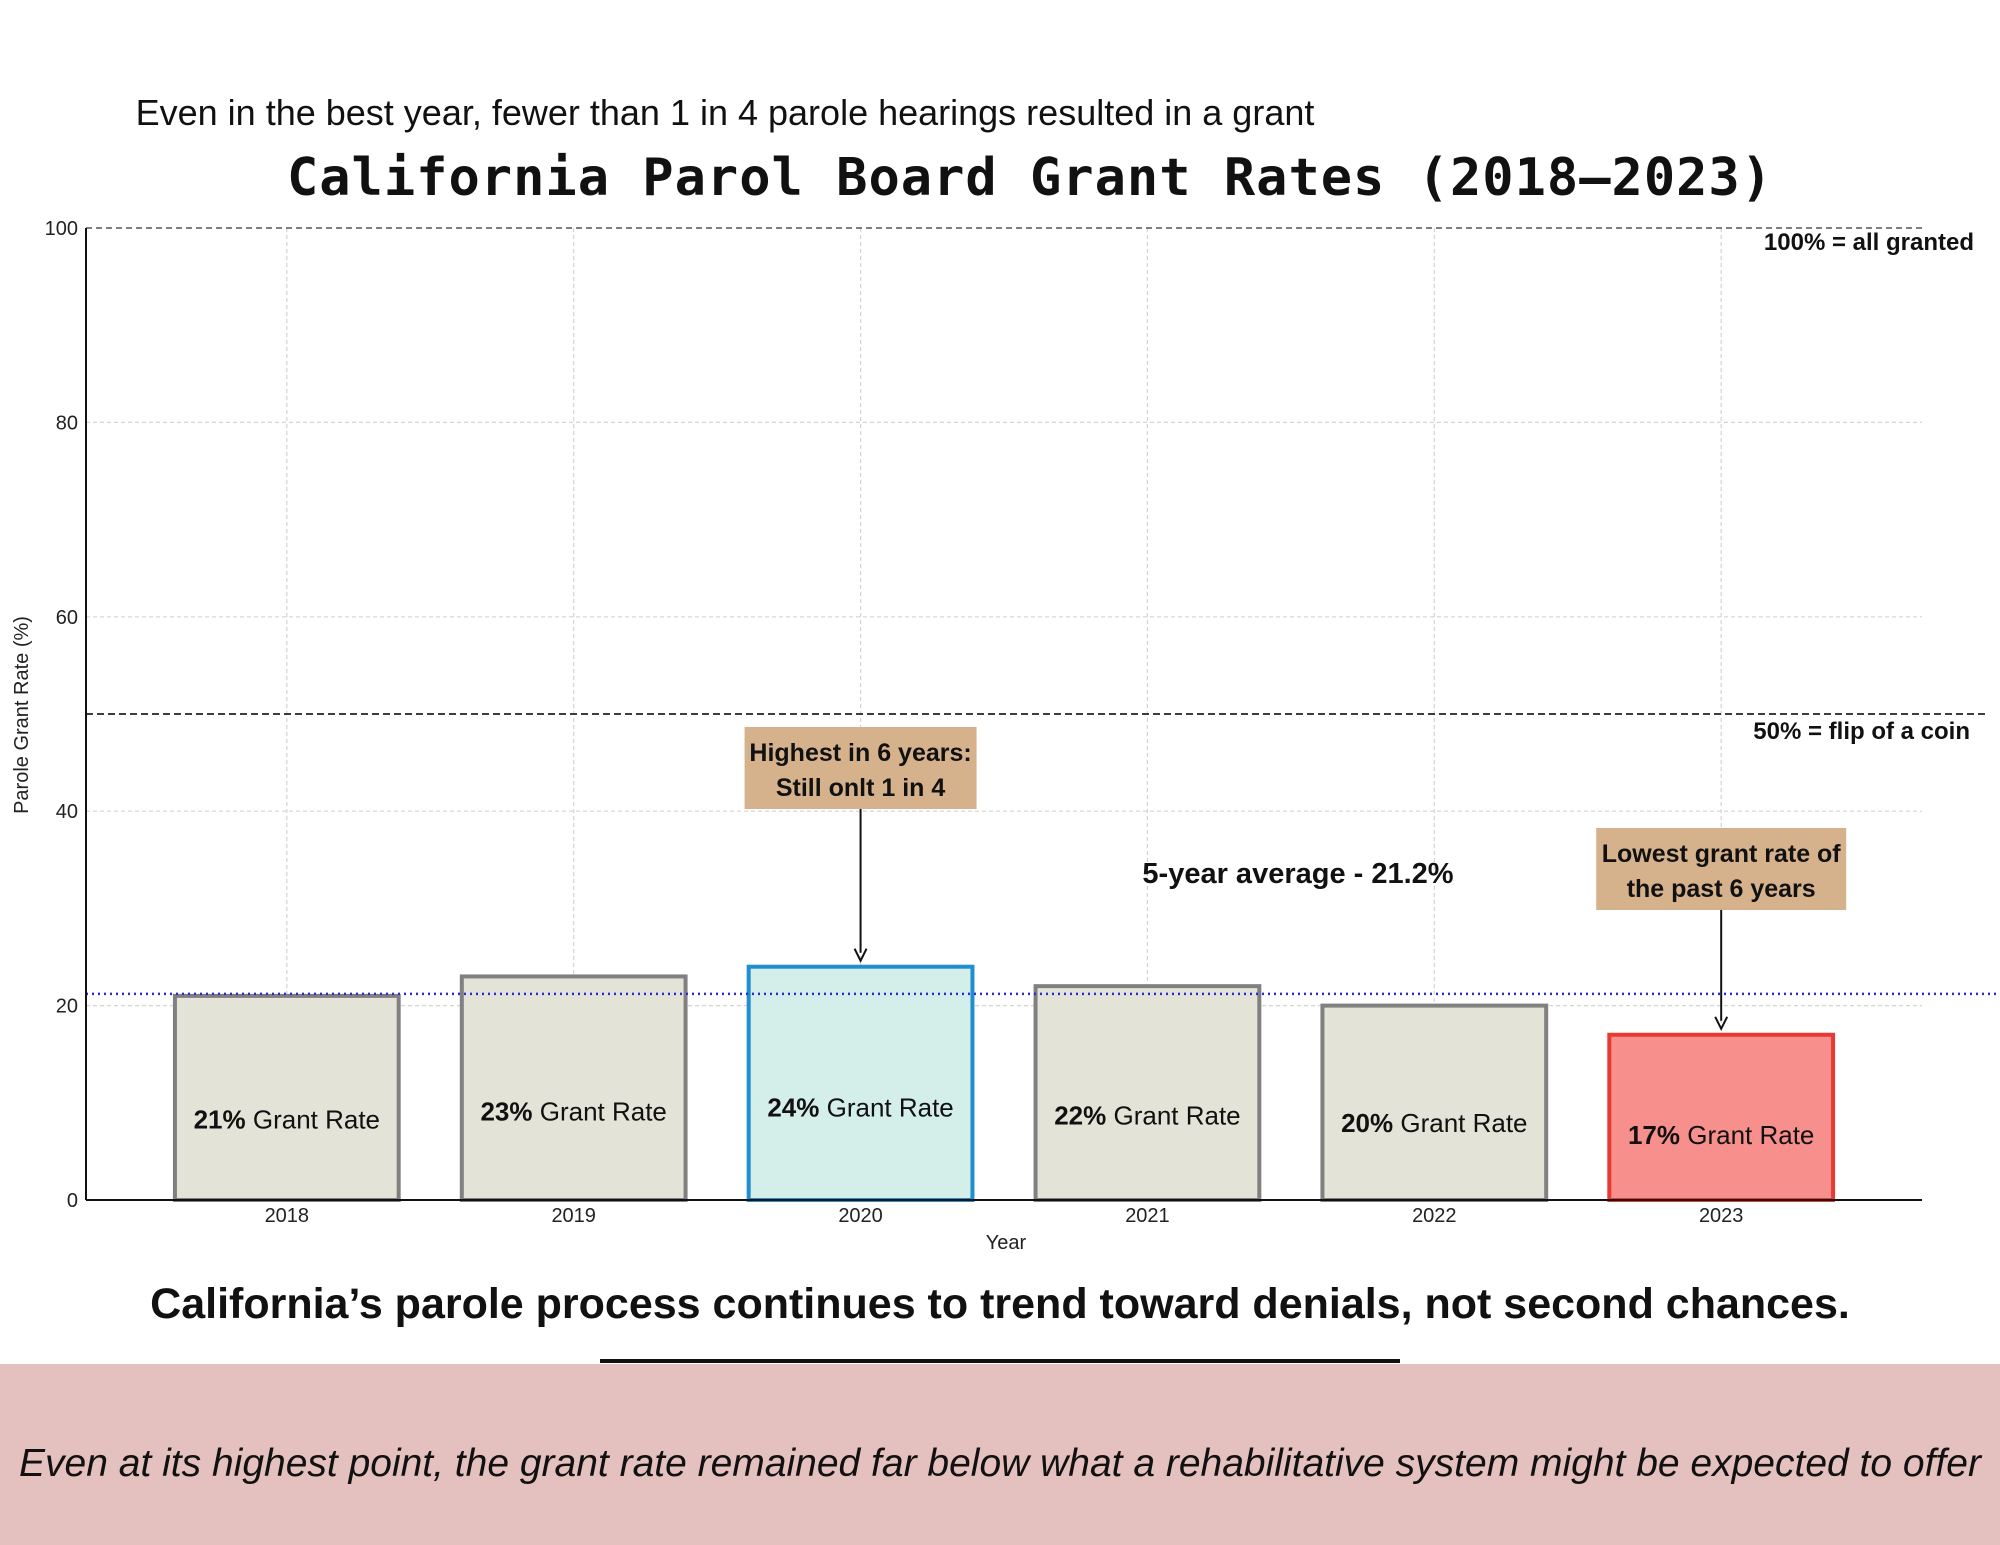 The height and width of the screenshot is (1545, 2000). I want to click on bar-label-value: 23%, so click(506, 1112).